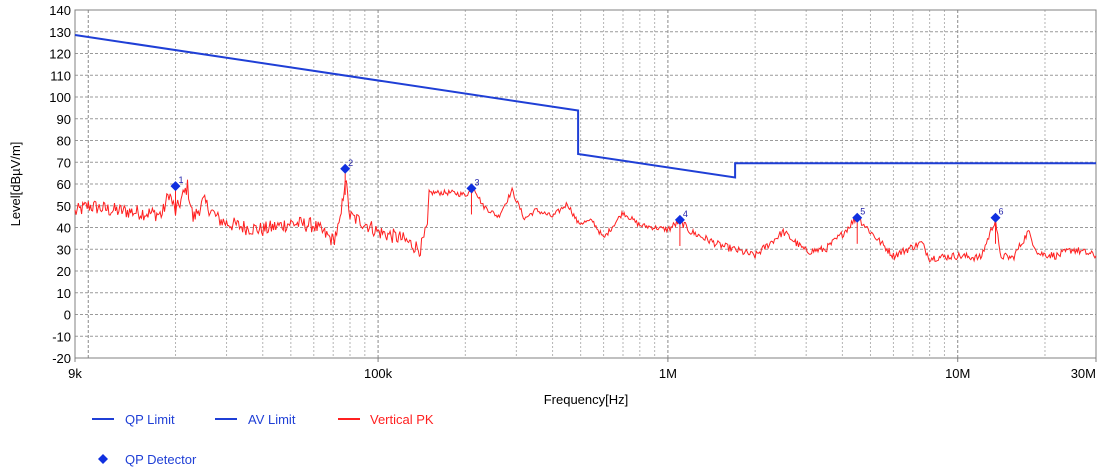 The image size is (1110, 469). Describe the element at coordinates (150, 419) in the screenshot. I see `legend-label-qp-limit: QP Limit` at that location.